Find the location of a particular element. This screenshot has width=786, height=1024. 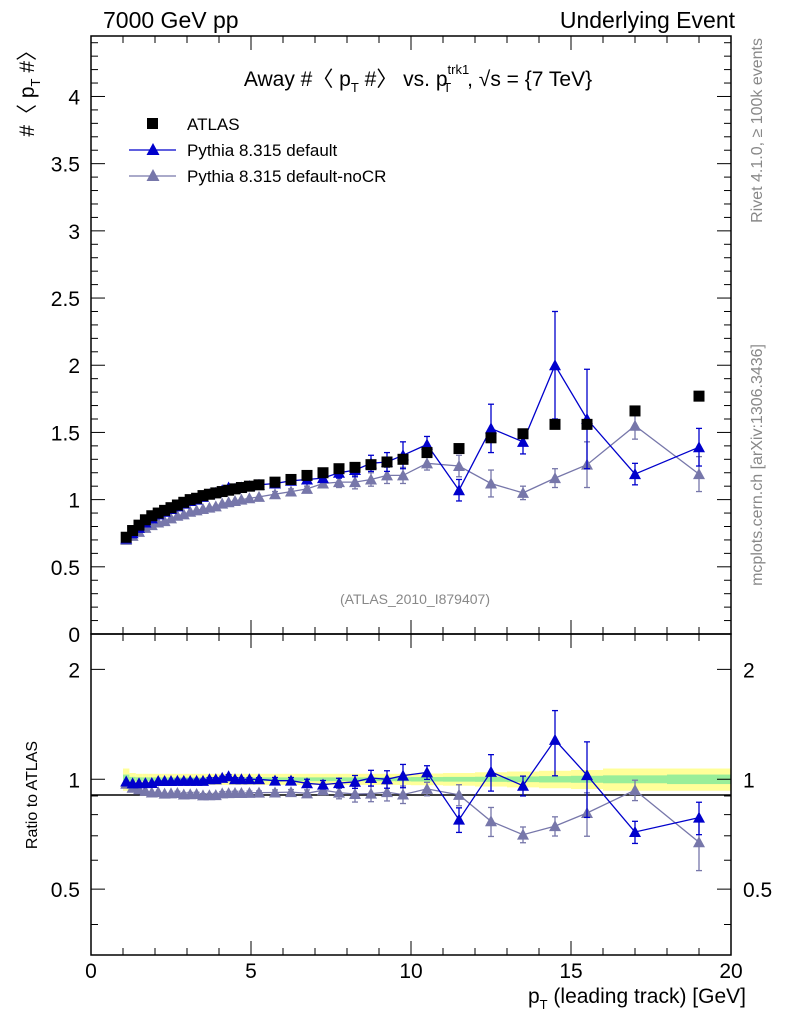

nocr-line is located at coordinates (412, 482).